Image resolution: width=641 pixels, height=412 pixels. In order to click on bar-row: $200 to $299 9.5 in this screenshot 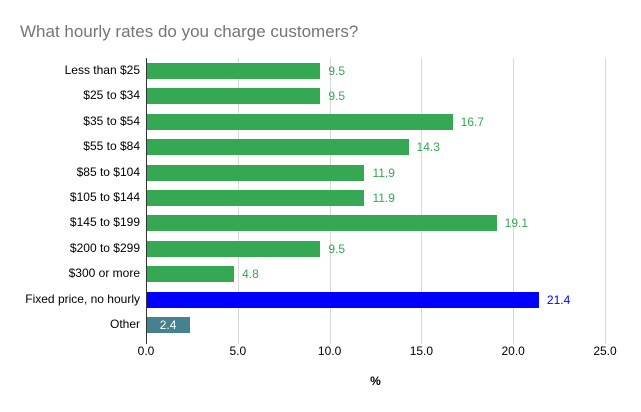, I will do `click(320, 248)`.